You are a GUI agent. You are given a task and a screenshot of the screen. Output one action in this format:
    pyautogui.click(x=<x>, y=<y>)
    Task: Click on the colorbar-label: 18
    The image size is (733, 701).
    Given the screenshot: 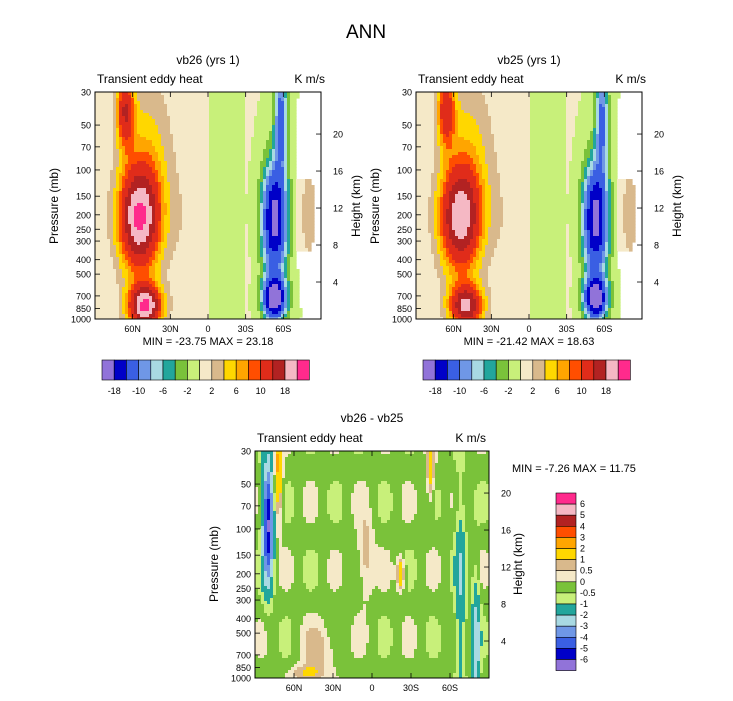 What is the action you would take?
    pyautogui.click(x=285, y=391)
    